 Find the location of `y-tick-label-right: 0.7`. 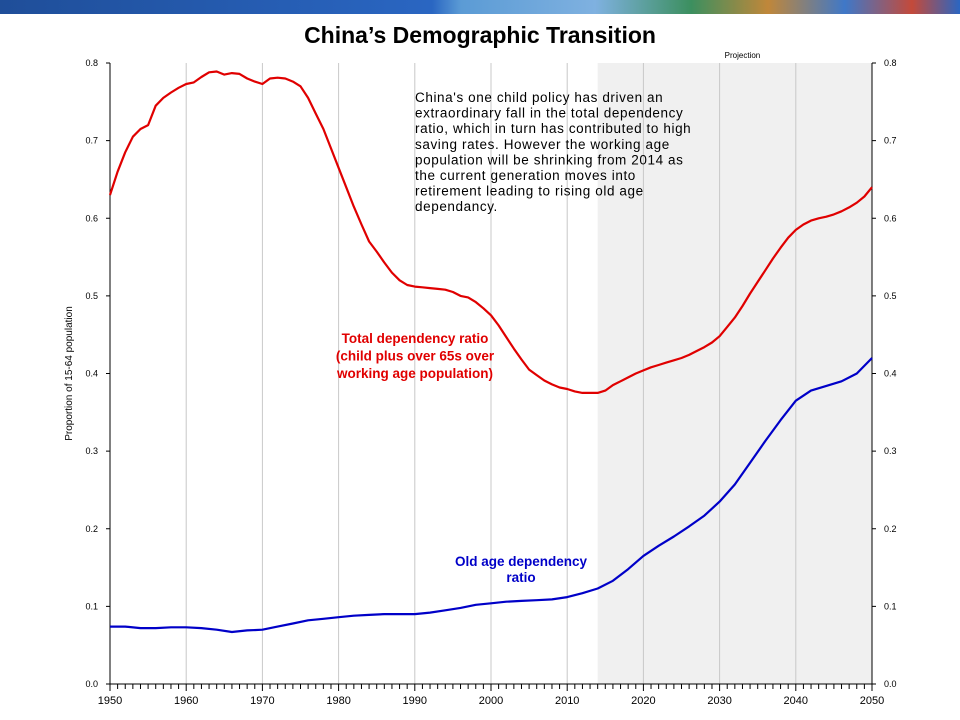

y-tick-label-right: 0.7 is located at coordinates (890, 141).